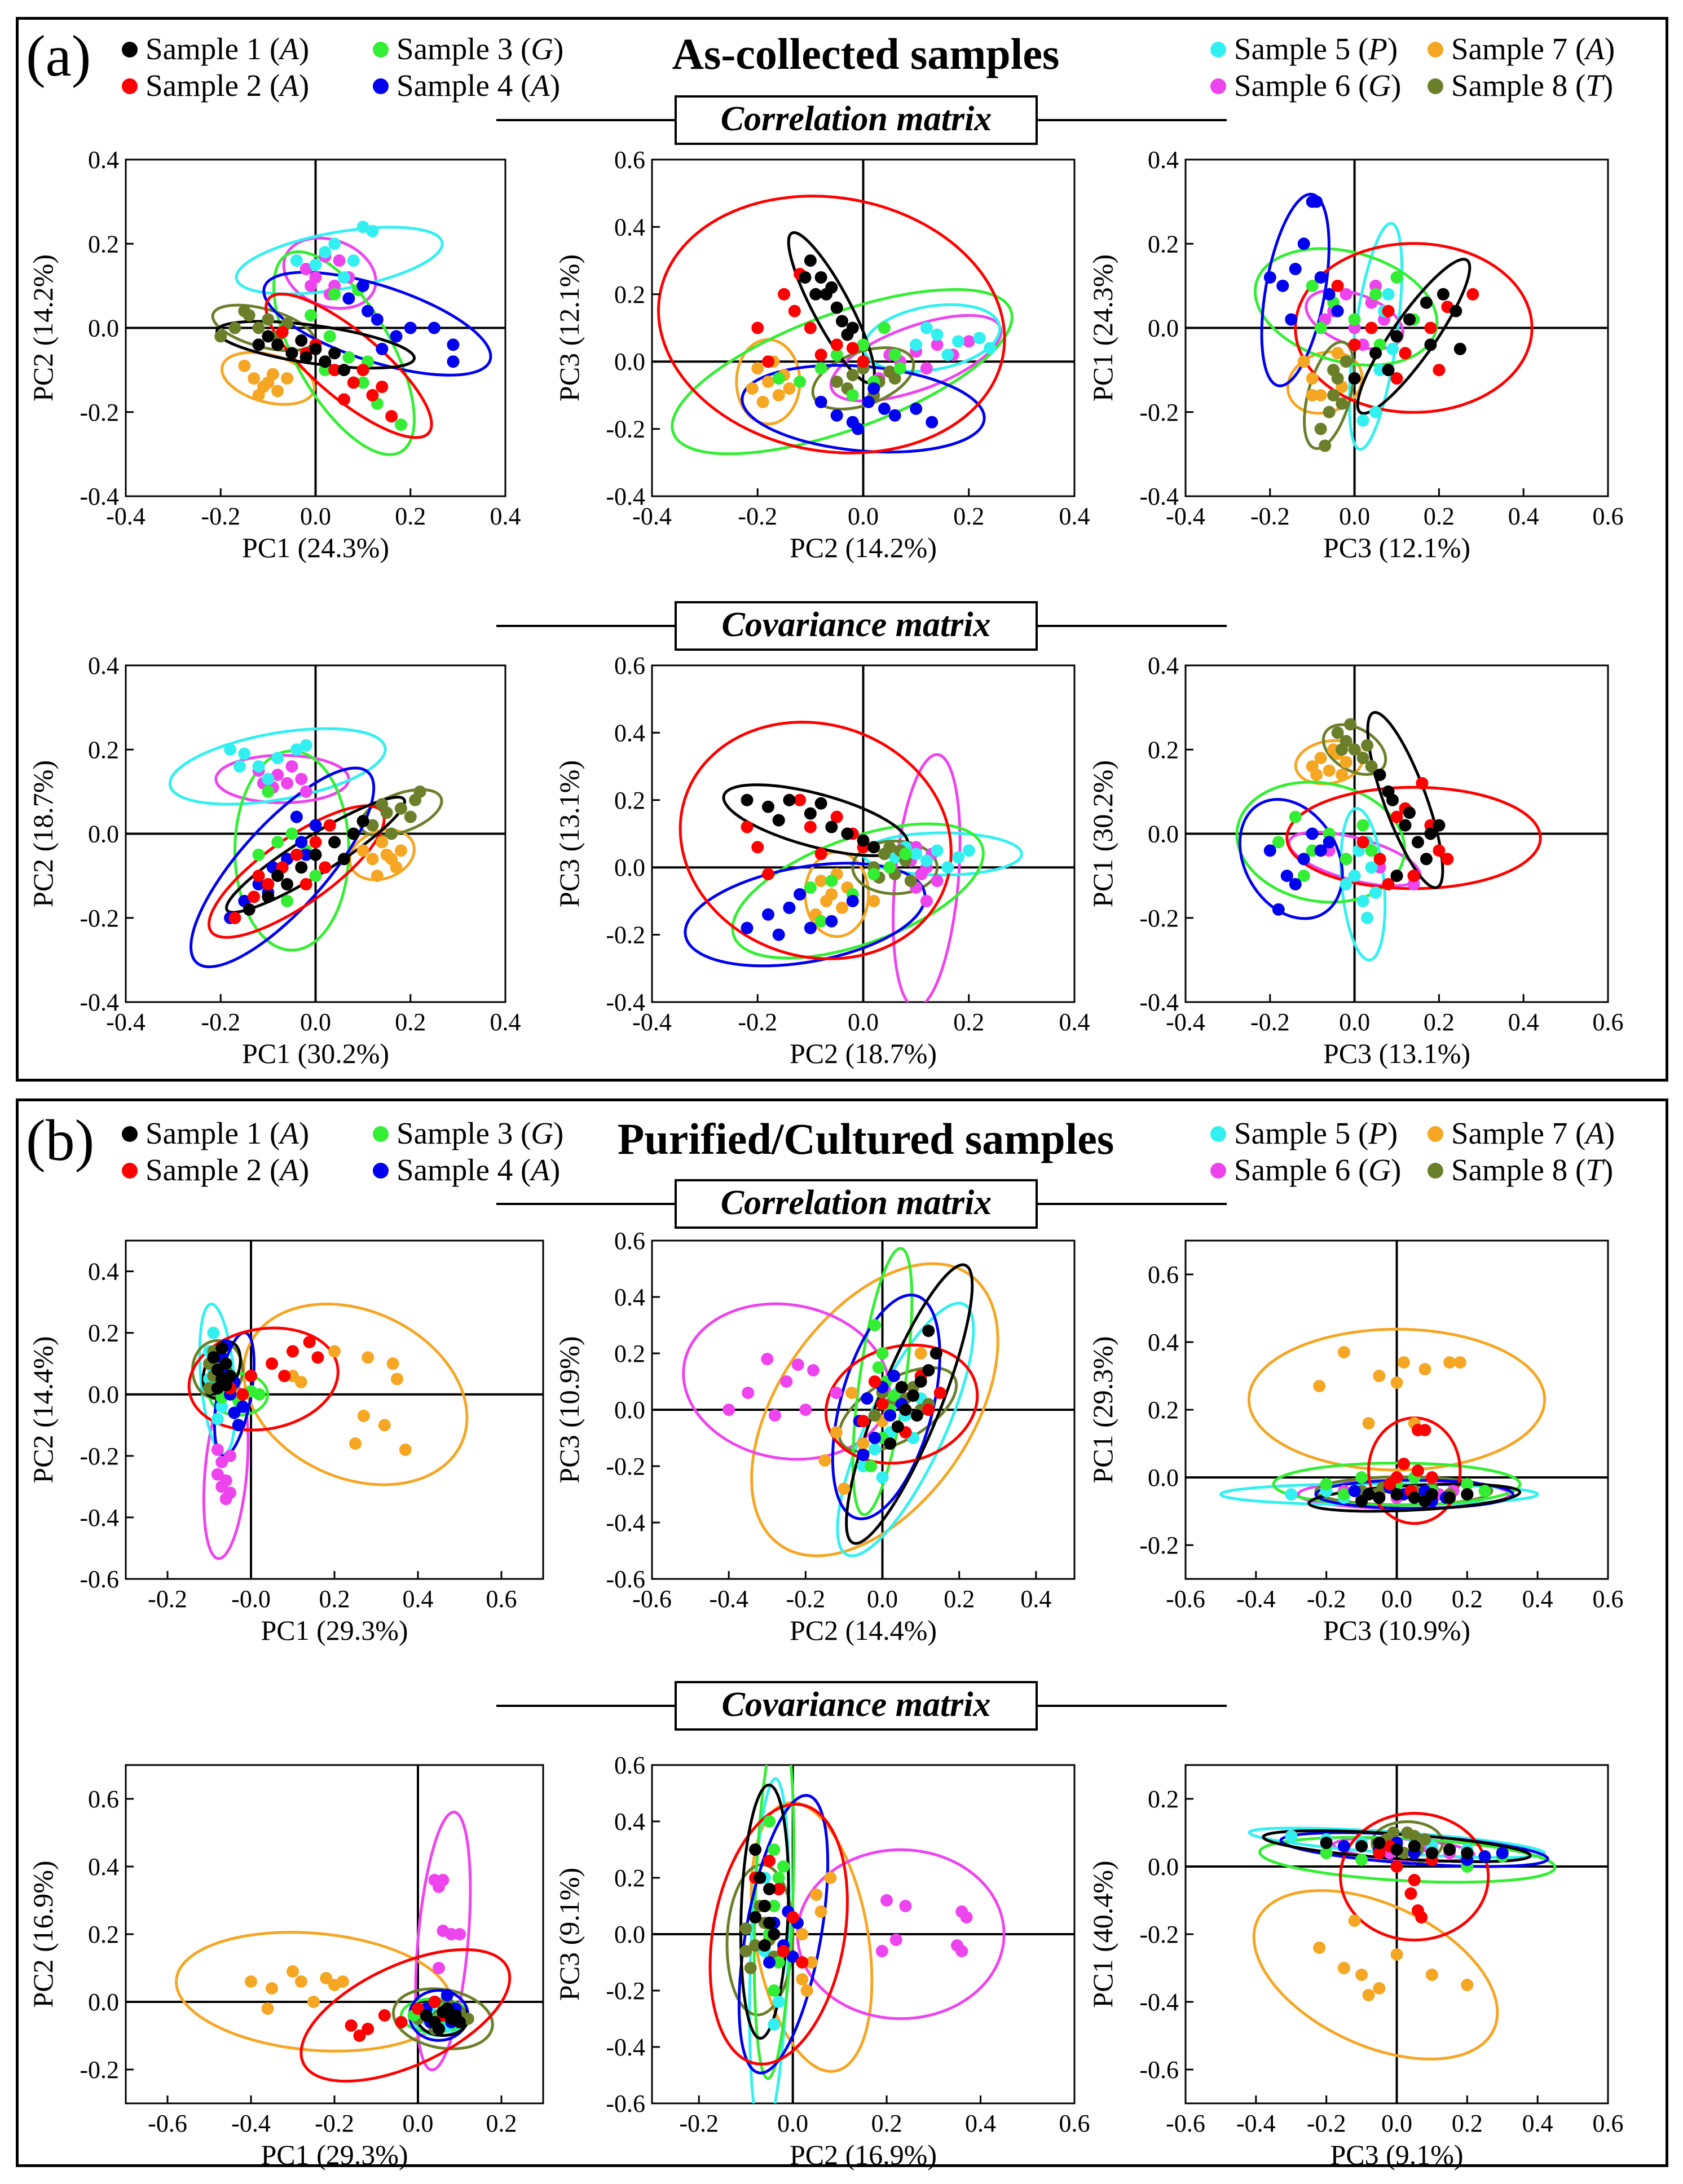 The width and height of the screenshot is (1683, 2184). Describe the element at coordinates (1537, 1599) in the screenshot. I see `x-tick-label: 0.4` at that location.